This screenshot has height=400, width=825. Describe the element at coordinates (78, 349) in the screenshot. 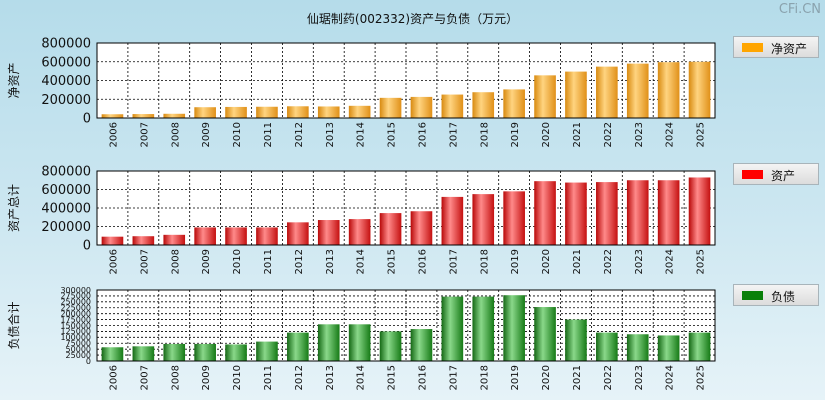

I see `y-tick-label: 50000` at that location.